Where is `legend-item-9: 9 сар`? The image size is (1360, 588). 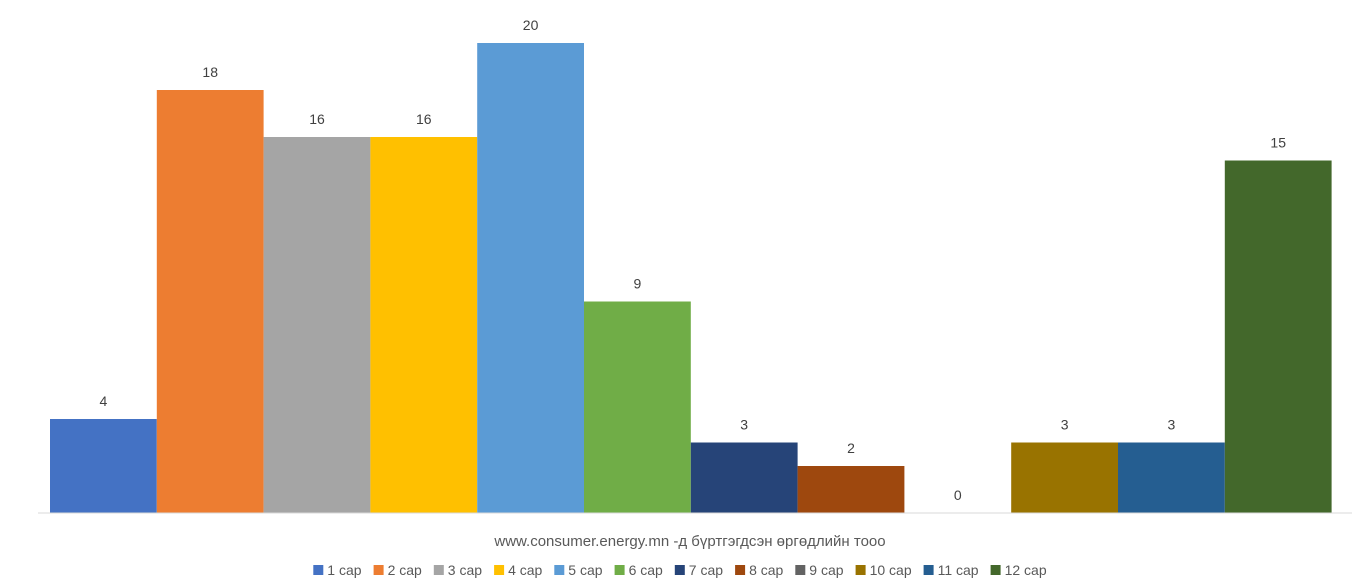 legend-item-9: 9 сар is located at coordinates (819, 570).